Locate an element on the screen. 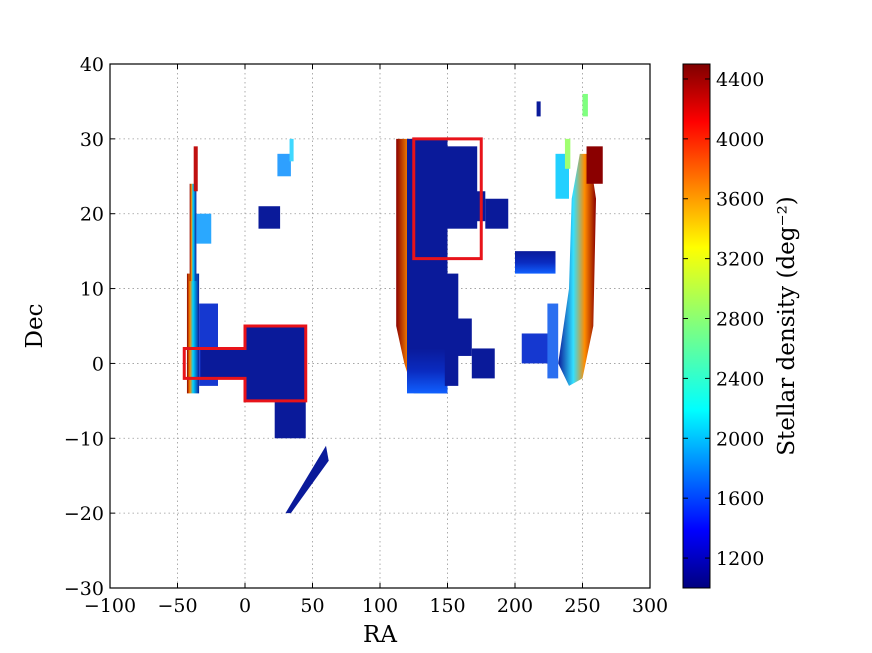 The width and height of the screenshot is (872, 653). y-tick-label: −30 is located at coordinates (84, 589).